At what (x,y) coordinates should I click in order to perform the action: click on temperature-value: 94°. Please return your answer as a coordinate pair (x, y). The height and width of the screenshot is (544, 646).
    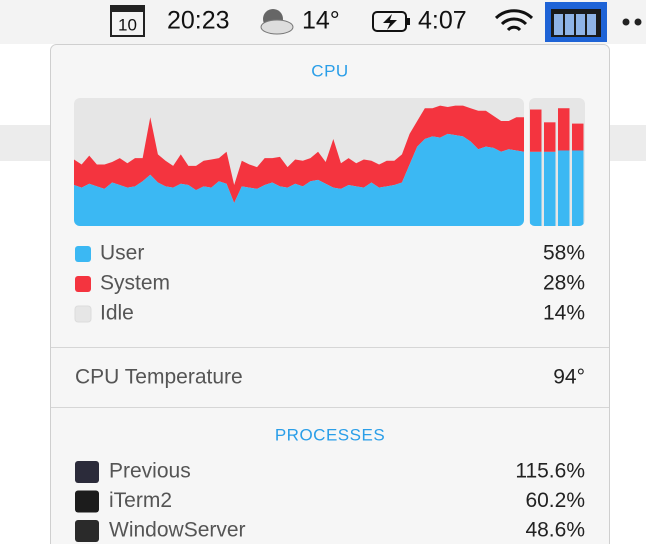
    Looking at the image, I should click on (569, 377).